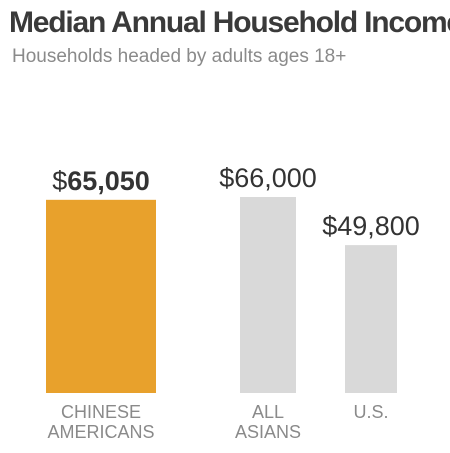 The width and height of the screenshot is (450, 453). What do you see at coordinates (268, 178) in the screenshot?
I see `value-label-1: $66,000` at bounding box center [268, 178].